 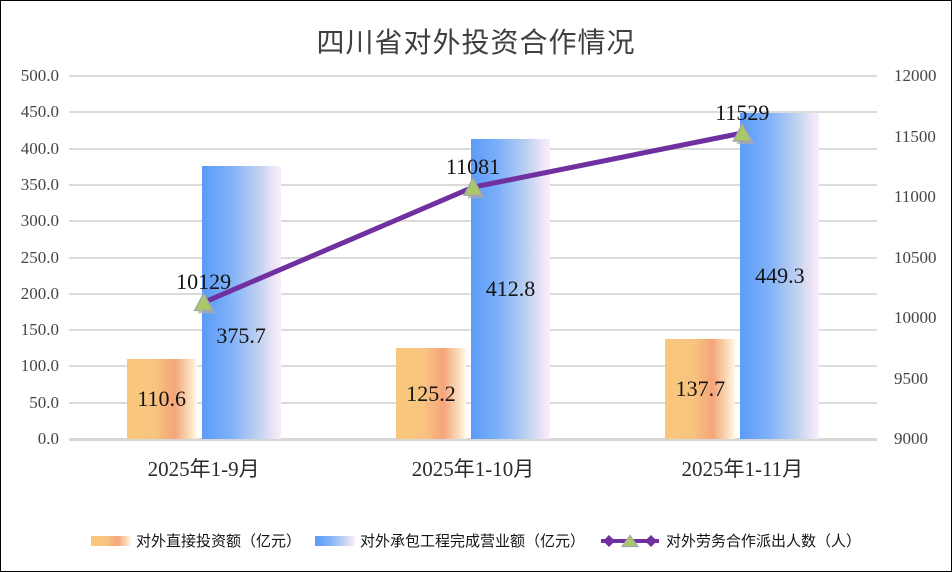 What do you see at coordinates (742, 112) in the screenshot?
I see `line-value-label: 11529` at bounding box center [742, 112].